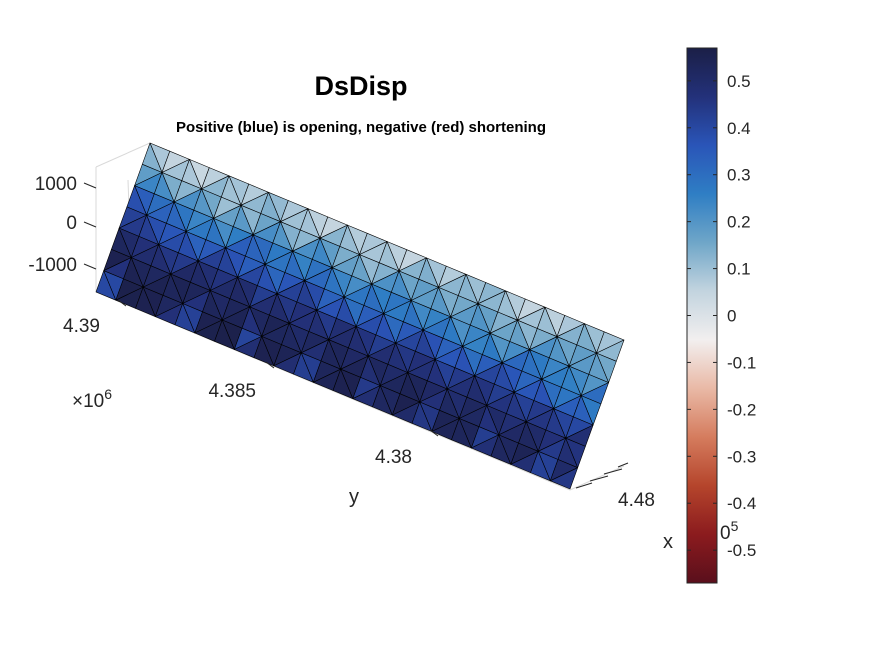  What do you see at coordinates (52, 265) in the screenshot?
I see `z-tick-label: -1000` at bounding box center [52, 265].